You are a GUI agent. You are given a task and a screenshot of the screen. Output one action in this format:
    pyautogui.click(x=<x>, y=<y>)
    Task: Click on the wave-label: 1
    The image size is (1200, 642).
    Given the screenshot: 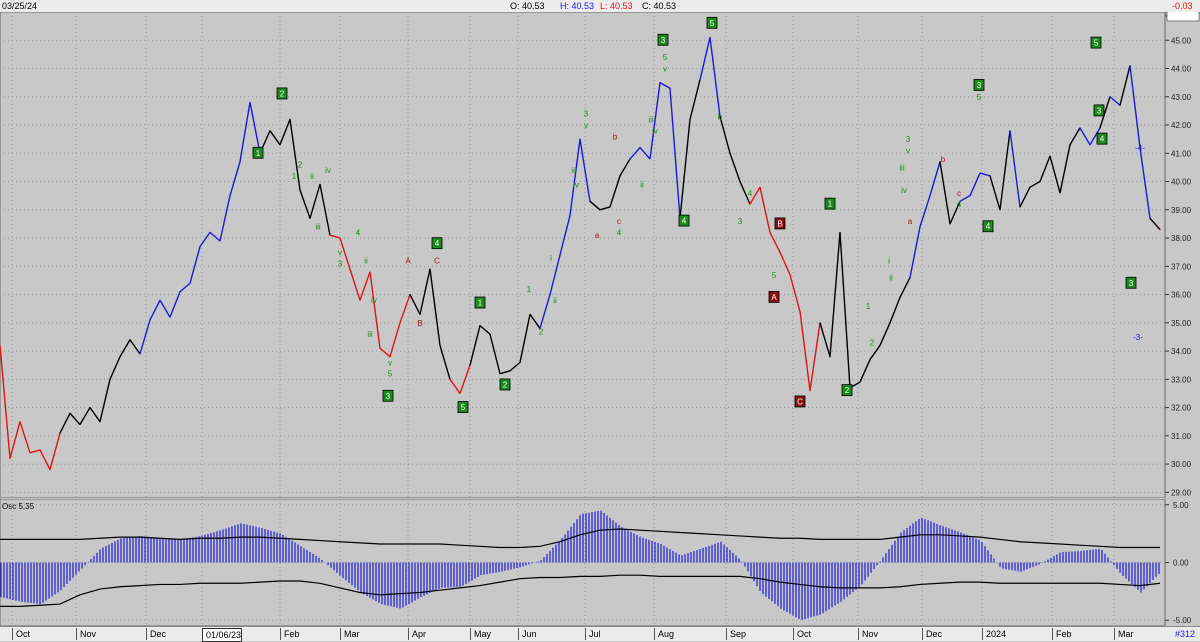 What is the action you would take?
    pyautogui.click(x=529, y=289)
    